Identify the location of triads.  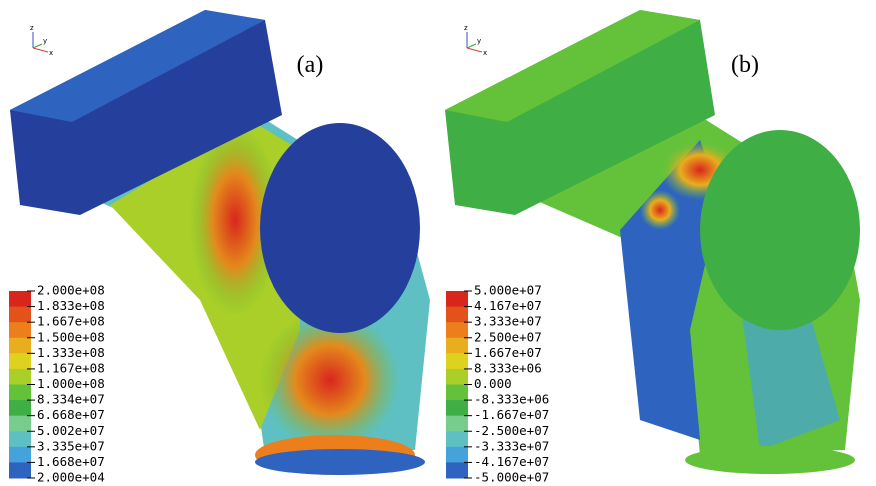
(257, 42).